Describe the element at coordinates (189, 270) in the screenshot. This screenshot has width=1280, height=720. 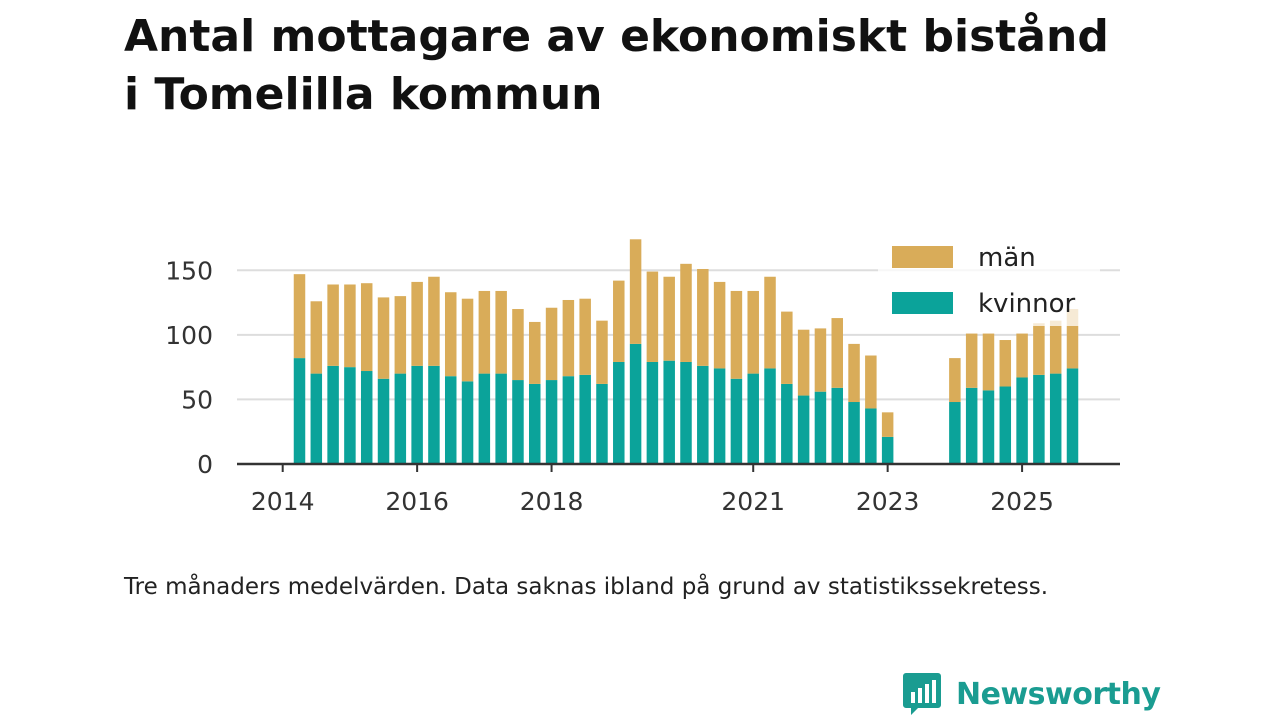
I see `y-tick-label: 150` at that location.